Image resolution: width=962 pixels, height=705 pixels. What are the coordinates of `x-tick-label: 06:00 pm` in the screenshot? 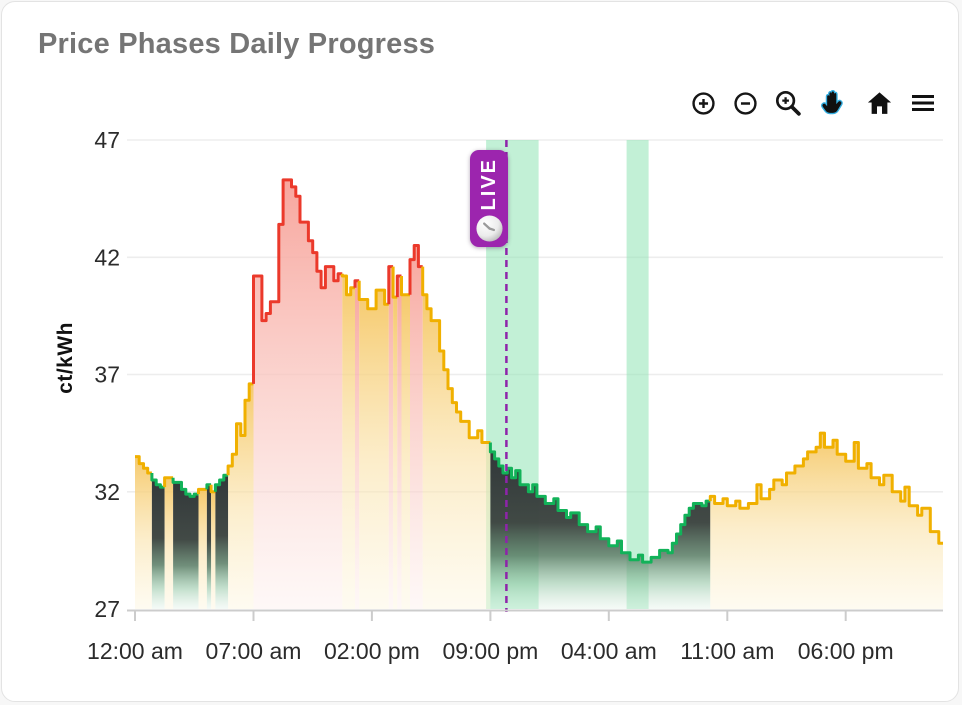 It's located at (846, 651).